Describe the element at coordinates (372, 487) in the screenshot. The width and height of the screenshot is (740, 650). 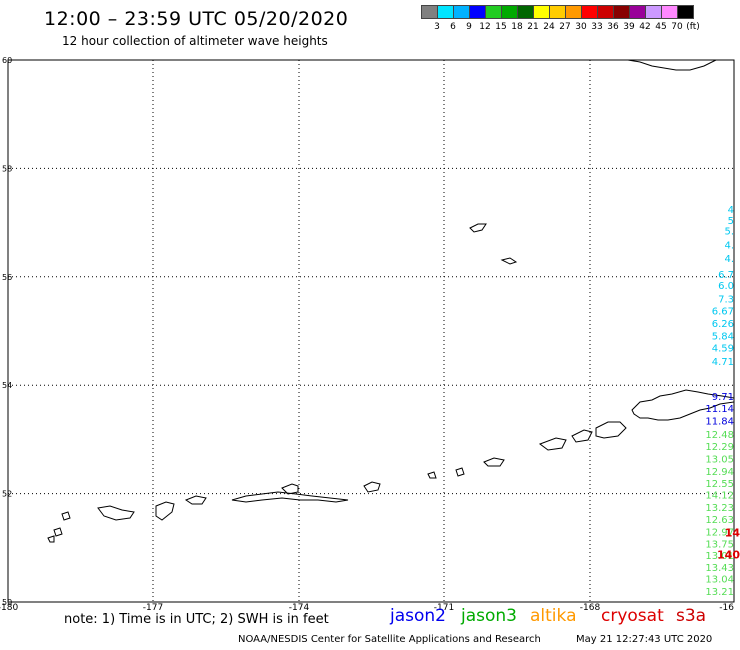
I see `island-adak` at that location.